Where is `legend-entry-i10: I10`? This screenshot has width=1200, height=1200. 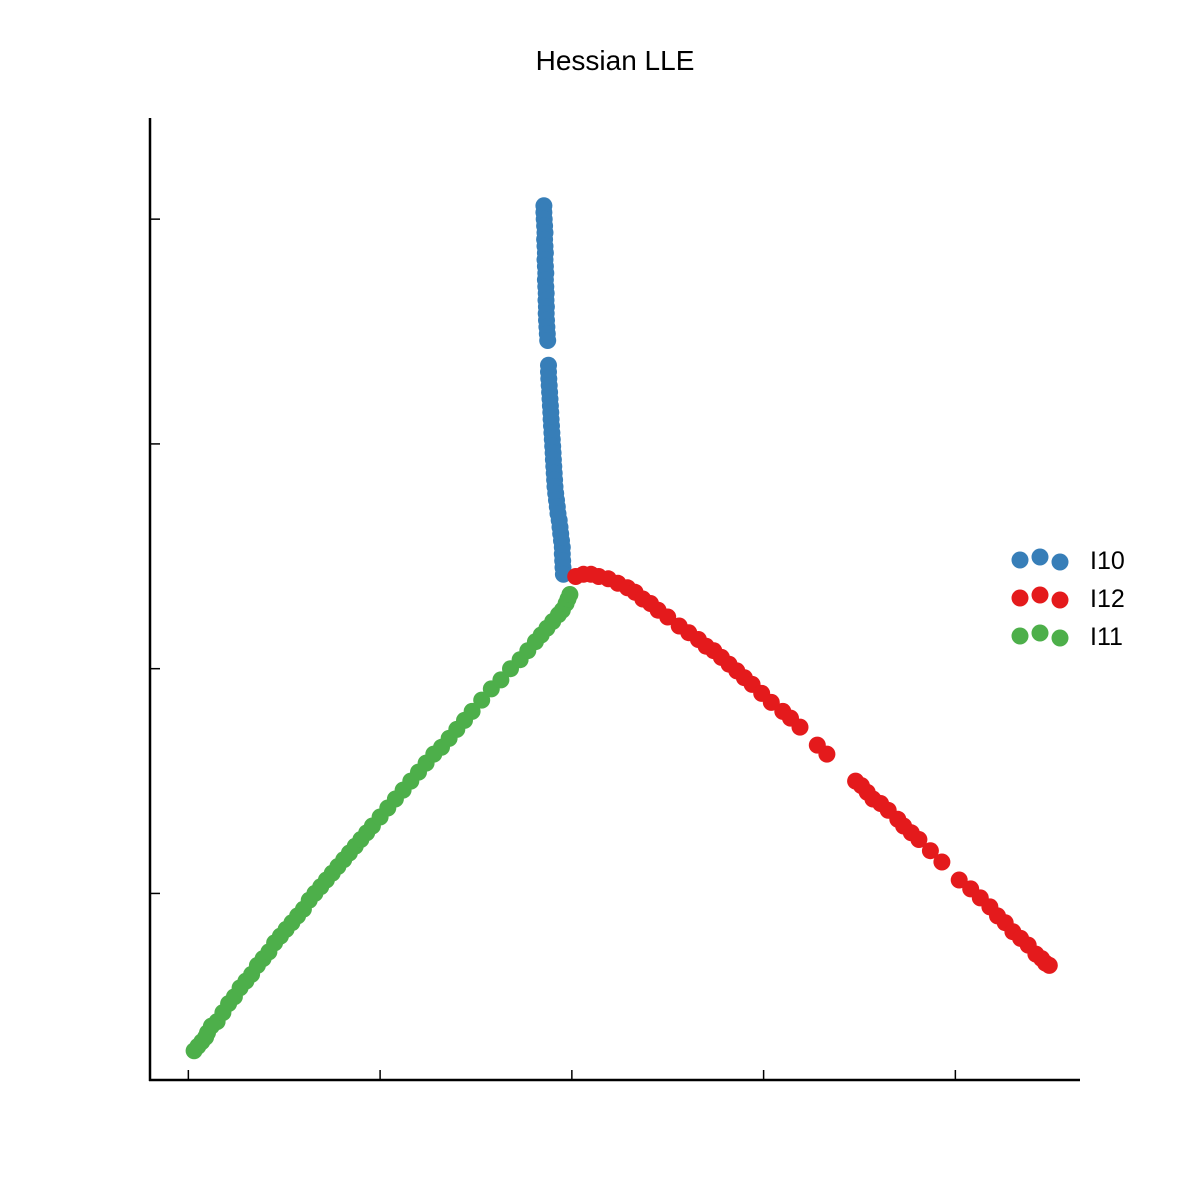
legend-entry-i10: I10 is located at coordinates (1068, 561).